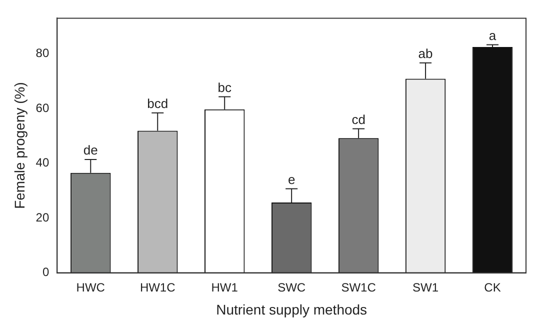  What do you see at coordinates (492, 287) in the screenshot?
I see `x-tick-label: CK` at bounding box center [492, 287].